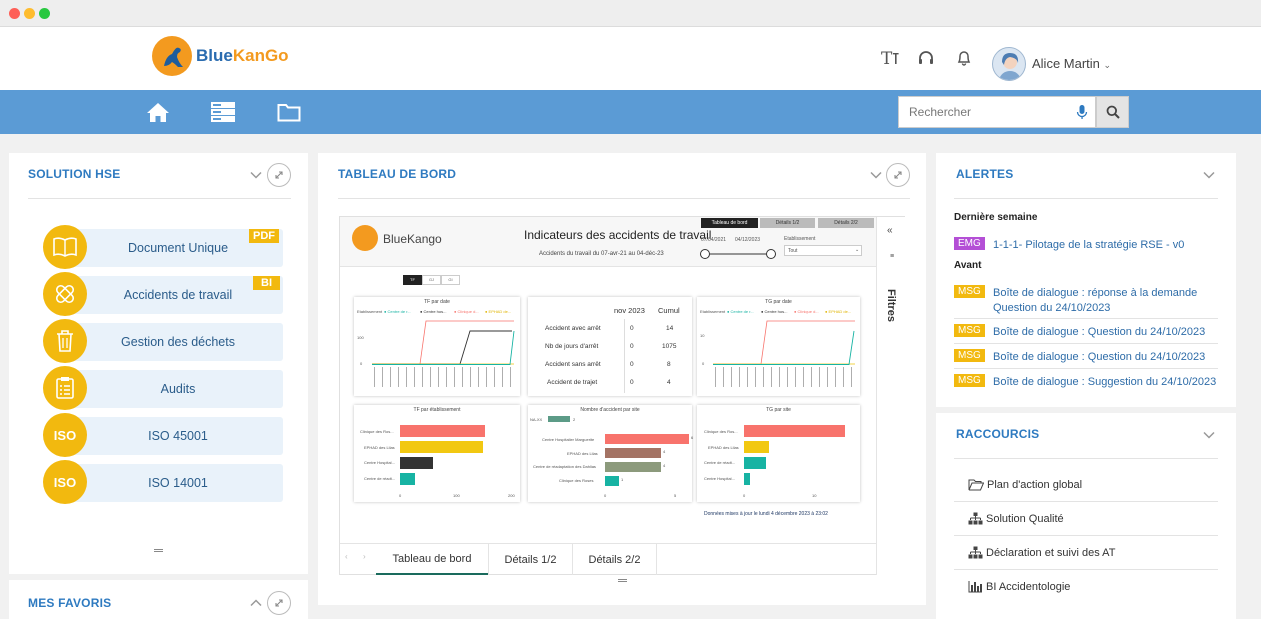  Describe the element at coordinates (1041, 552) in the screenshot. I see `shortcut-declaration-at: Déclaration et suivi des AT` at that location.